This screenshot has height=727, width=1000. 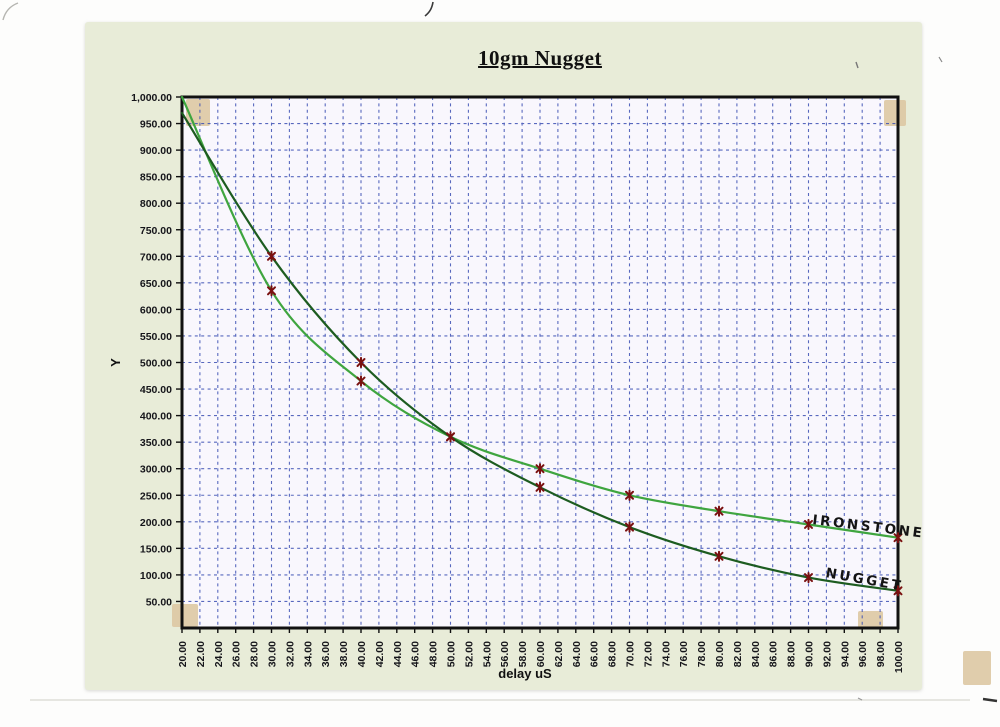 I want to click on scan-shadow-line, so click(x=500, y=700).